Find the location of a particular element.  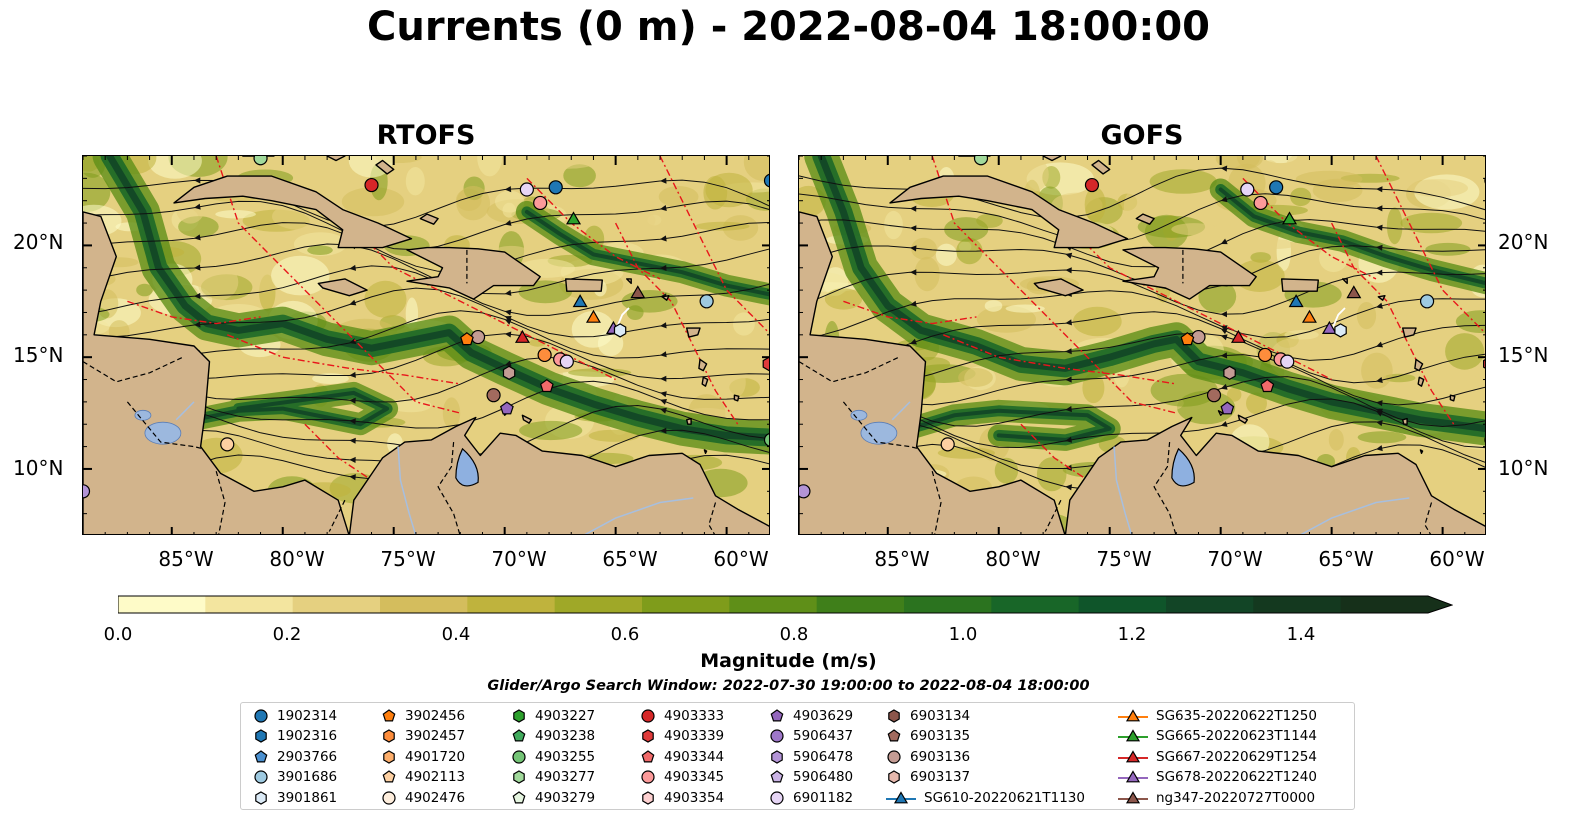

colorbar-extend-arrow is located at coordinates (1440, 604).